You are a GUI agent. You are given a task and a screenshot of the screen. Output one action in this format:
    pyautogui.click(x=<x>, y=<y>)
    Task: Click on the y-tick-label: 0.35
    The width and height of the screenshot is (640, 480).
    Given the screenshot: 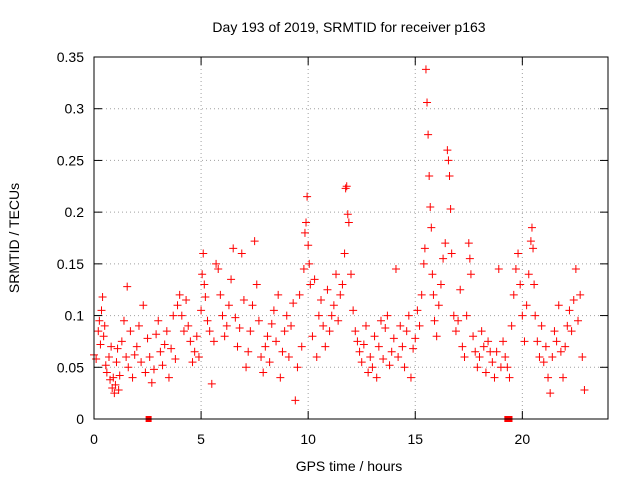 What is the action you would take?
    pyautogui.click(x=70, y=57)
    